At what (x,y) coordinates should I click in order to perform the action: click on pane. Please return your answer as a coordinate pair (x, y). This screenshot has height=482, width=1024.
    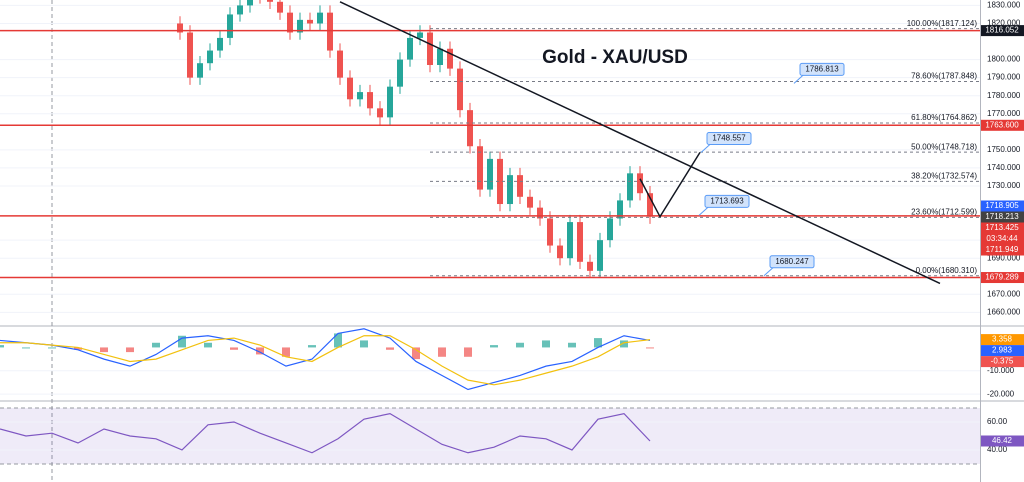
    Looking at the image, I should click on (490, 361).